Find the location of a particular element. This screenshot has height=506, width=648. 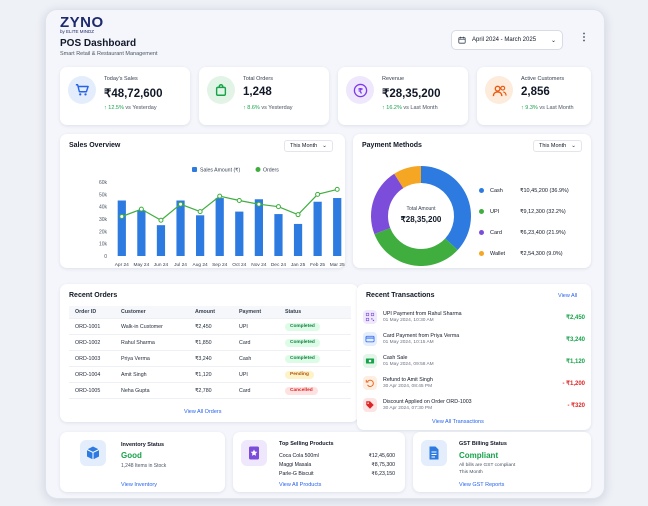

status-badge: Cancelled is located at coordinates (301, 390).